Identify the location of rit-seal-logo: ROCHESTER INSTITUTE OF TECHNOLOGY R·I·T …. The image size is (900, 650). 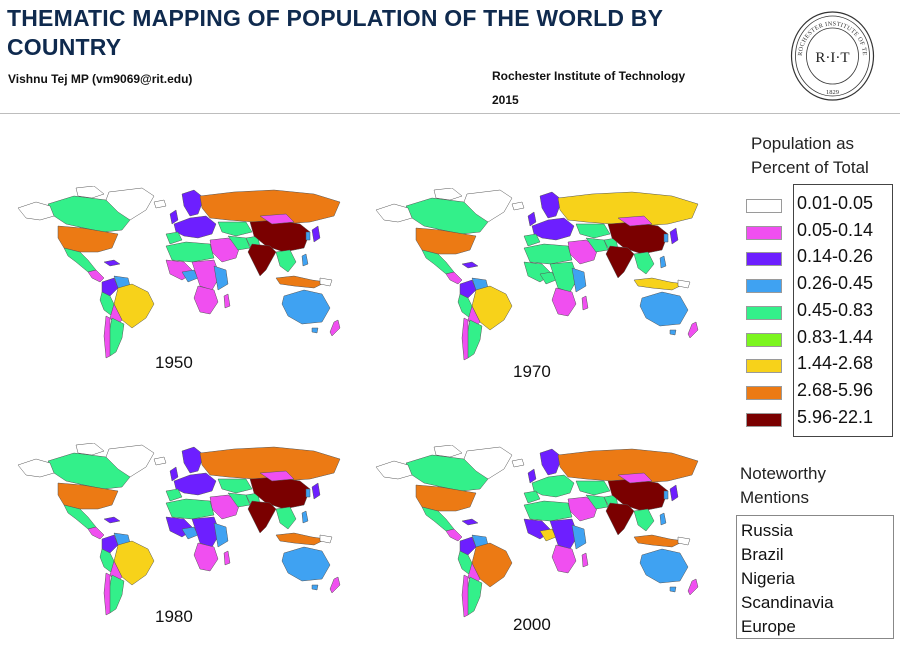
(832, 55).